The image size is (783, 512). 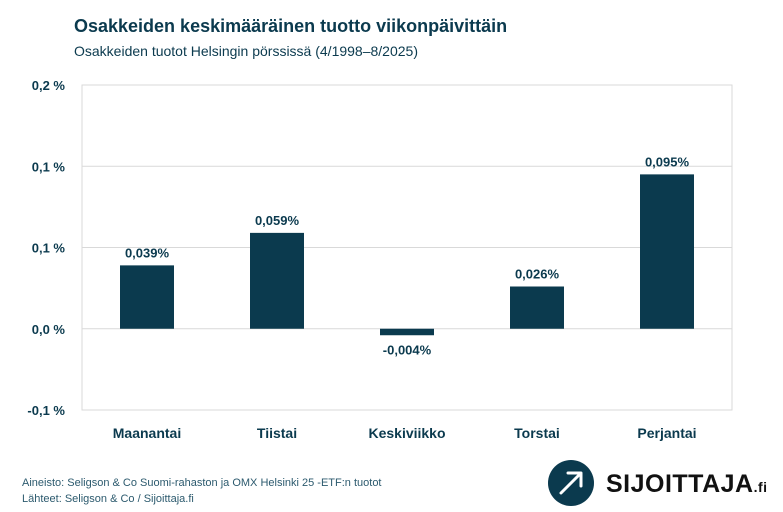 I want to click on y-tick-label: -0,1 %, so click(x=46, y=410).